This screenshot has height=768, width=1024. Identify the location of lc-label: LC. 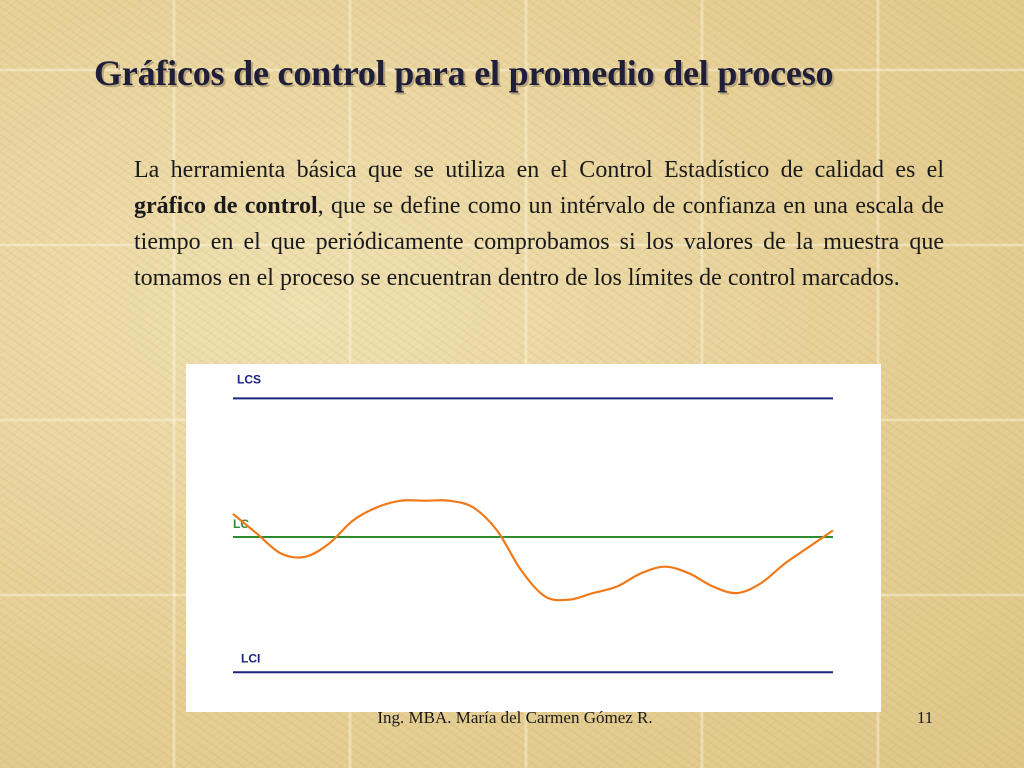
(241, 524).